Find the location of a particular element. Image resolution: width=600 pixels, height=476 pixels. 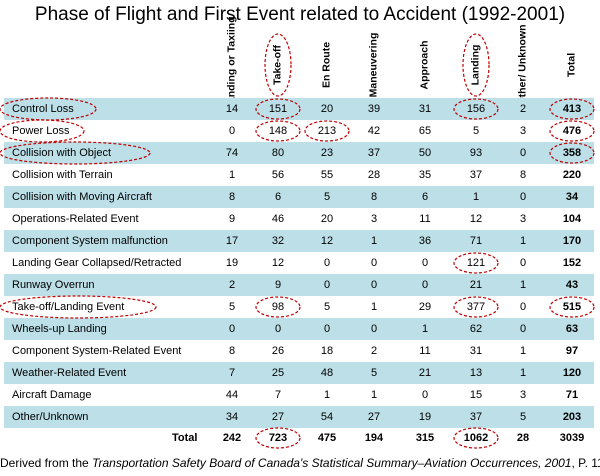

table-cell: 21 is located at coordinates (476, 285).